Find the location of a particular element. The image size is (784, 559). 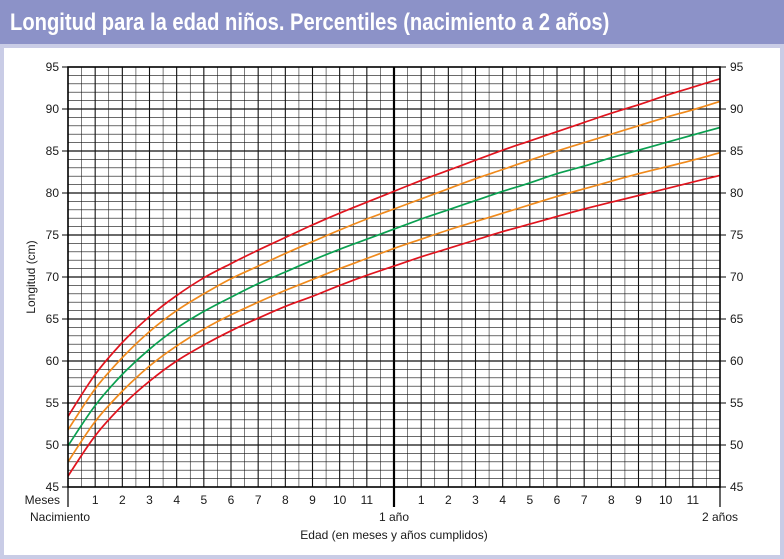

x-year-label: 2 años is located at coordinates (720, 517).